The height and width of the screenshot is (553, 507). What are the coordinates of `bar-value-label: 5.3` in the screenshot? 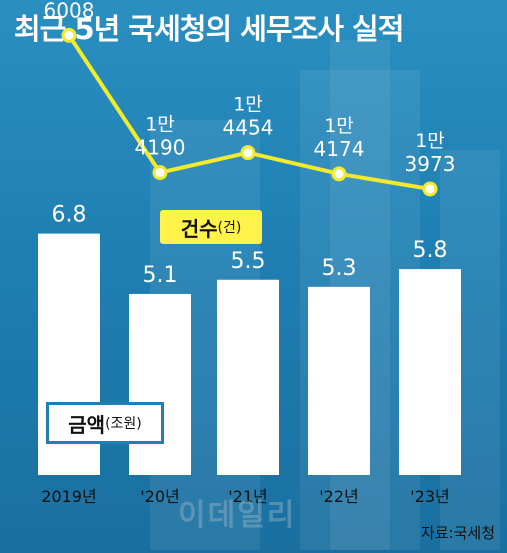 It's located at (339, 268).